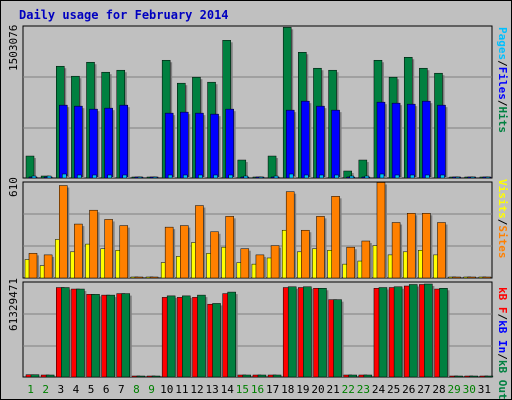  I want to click on x-tick-day-1: 1, so click(30, 389).